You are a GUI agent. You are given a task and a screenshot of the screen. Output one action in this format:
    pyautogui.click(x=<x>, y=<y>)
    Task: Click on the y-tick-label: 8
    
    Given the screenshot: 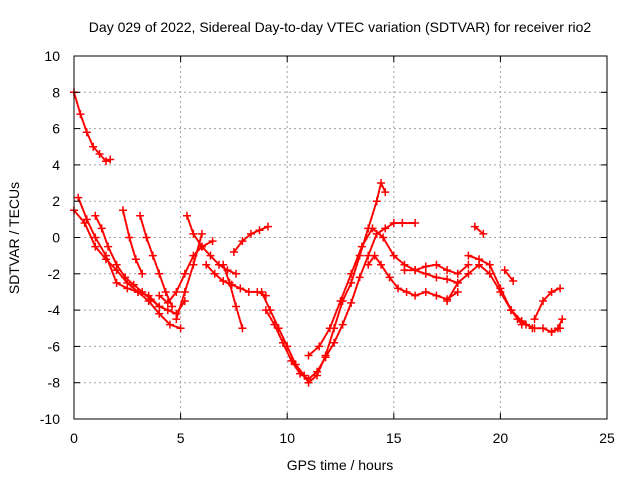 What is the action you would take?
    pyautogui.click(x=56, y=92)
    